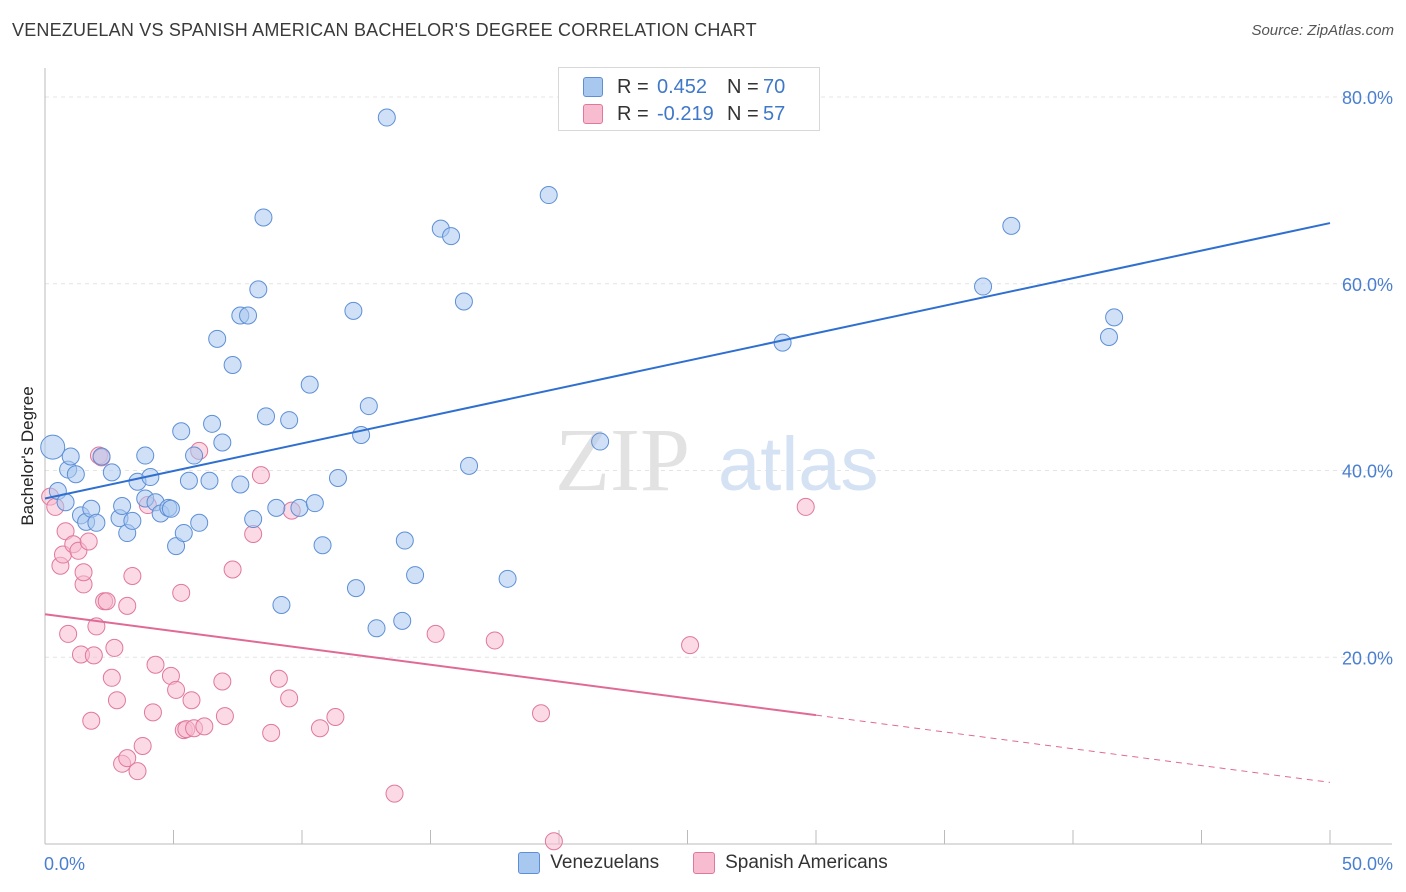 The width and height of the screenshot is (1406, 892). What do you see at coordinates (806, 862) in the screenshot?
I see `legend-label-spanish-americans: Spanish Americans` at bounding box center [806, 862].